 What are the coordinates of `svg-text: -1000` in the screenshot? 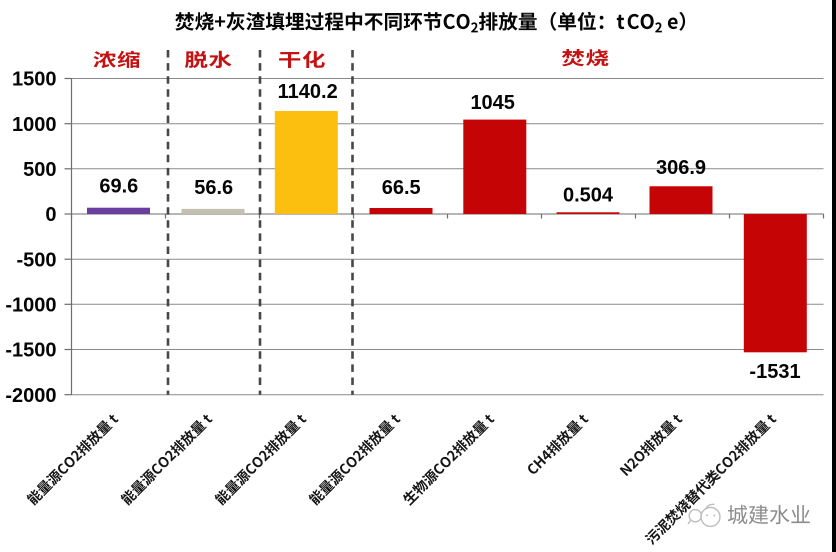 It's located at (30, 306).